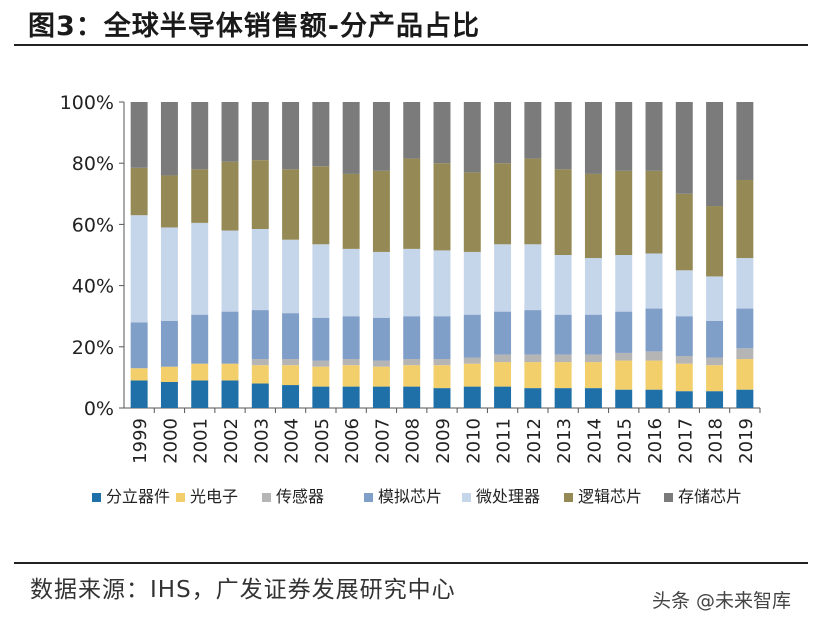  Describe the element at coordinates (231, 441) in the screenshot. I see `x-tick-label: 2002` at that location.